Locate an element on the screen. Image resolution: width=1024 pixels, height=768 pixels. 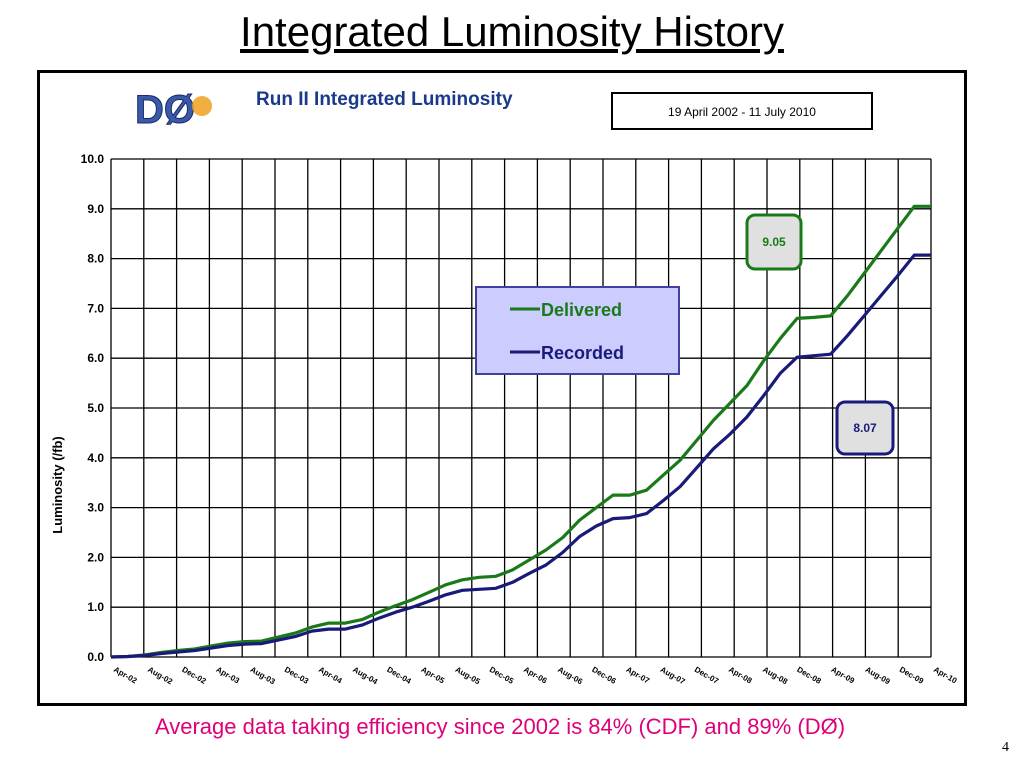
x-tick-label: Aug-07 is located at coordinates (673, 676).